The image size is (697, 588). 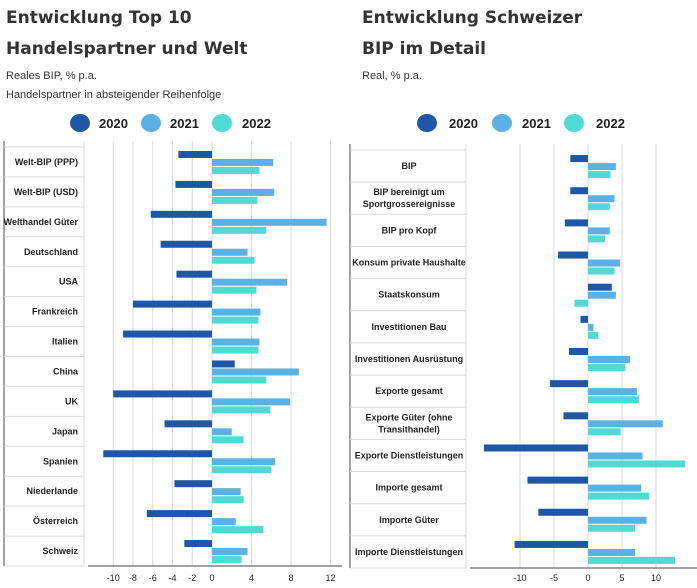 What do you see at coordinates (60, 461) in the screenshot?
I see `category-label: Spanien` at bounding box center [60, 461].